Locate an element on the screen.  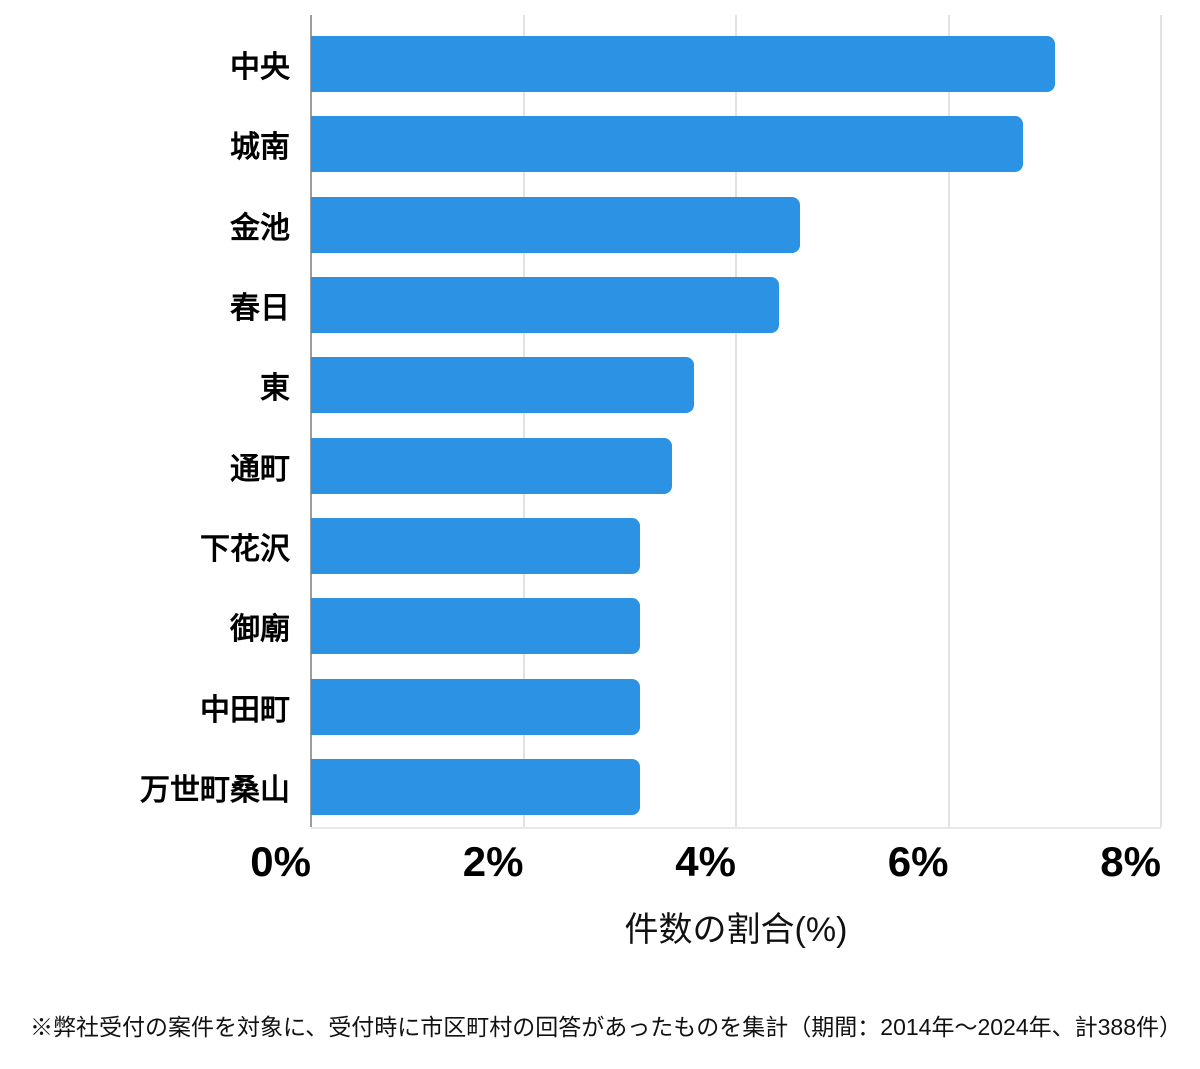
x-tick-label: 6% is located at coordinates (918, 861).